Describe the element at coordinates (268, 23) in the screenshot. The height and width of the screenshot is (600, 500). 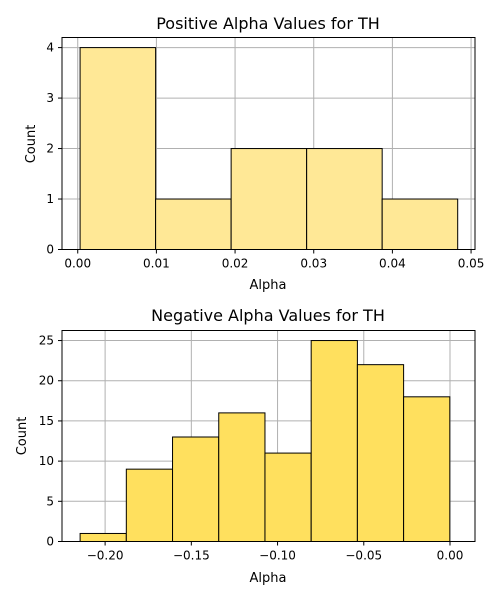
I see `chart-title: Positive Alpha Values for TH` at that location.